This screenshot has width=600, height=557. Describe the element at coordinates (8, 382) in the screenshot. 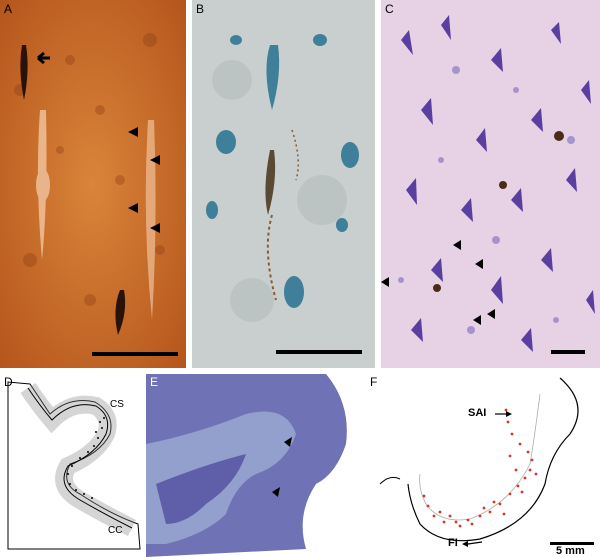

I see `panel-d-label: D` at that location.